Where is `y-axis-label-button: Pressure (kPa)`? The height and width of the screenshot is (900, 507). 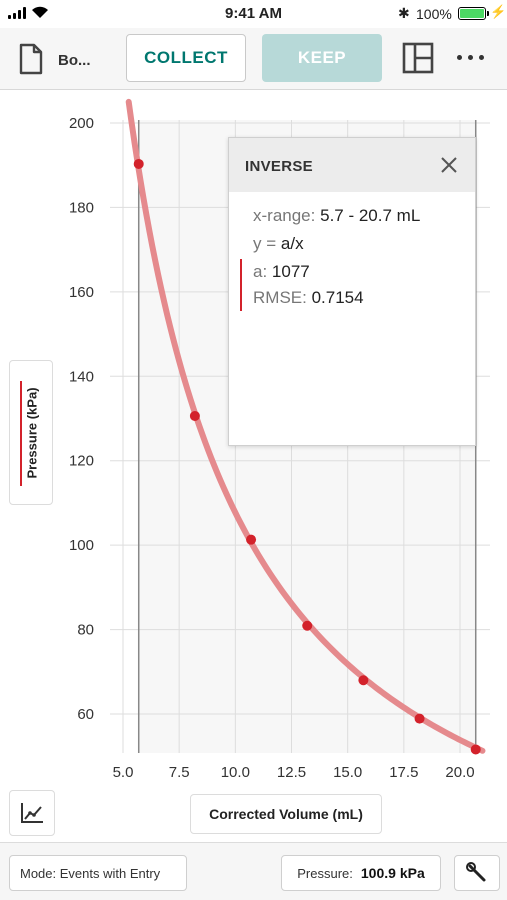 y-axis-label-button: Pressure (kPa) is located at coordinates (31, 432).